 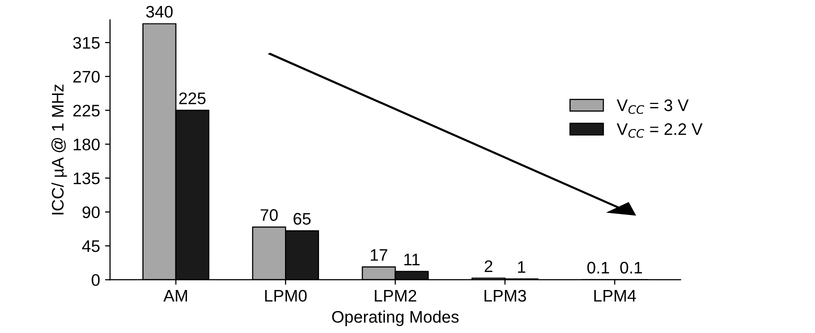 I want to click on data-label: 340, so click(x=159, y=12).